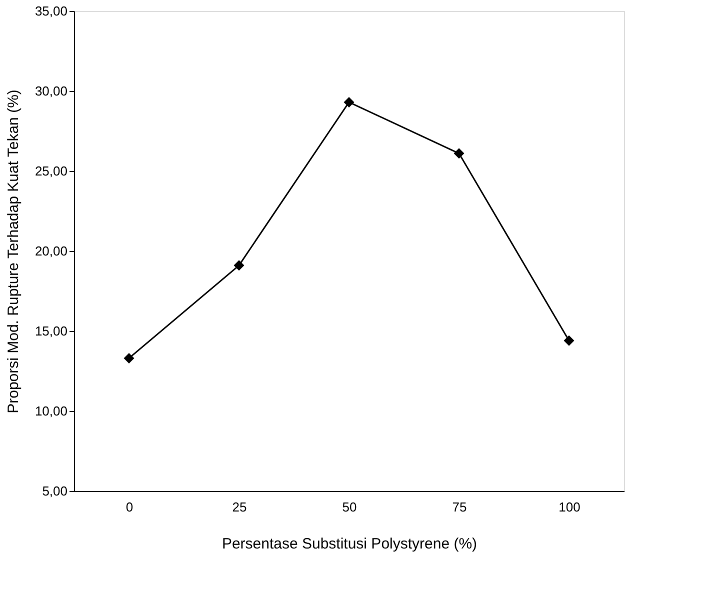  I want to click on y-tick-label: 5,00, so click(55, 491).